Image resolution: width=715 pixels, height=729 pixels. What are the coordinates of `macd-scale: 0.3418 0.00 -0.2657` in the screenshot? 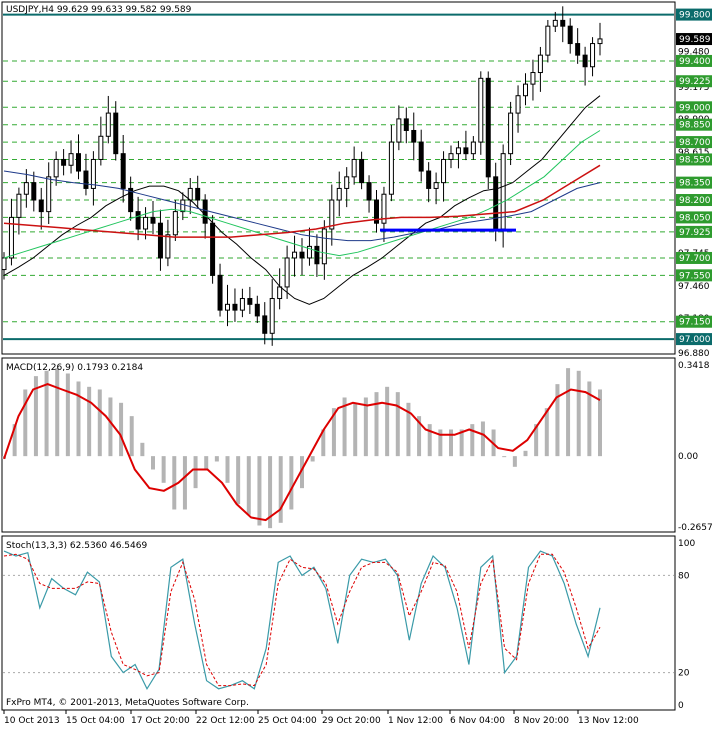 It's located at (695, 447).